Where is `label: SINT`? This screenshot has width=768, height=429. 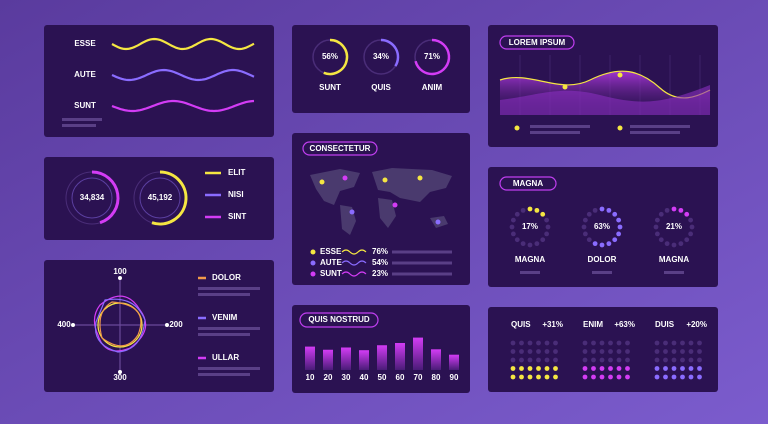
label: SINT is located at coordinates (237, 216).